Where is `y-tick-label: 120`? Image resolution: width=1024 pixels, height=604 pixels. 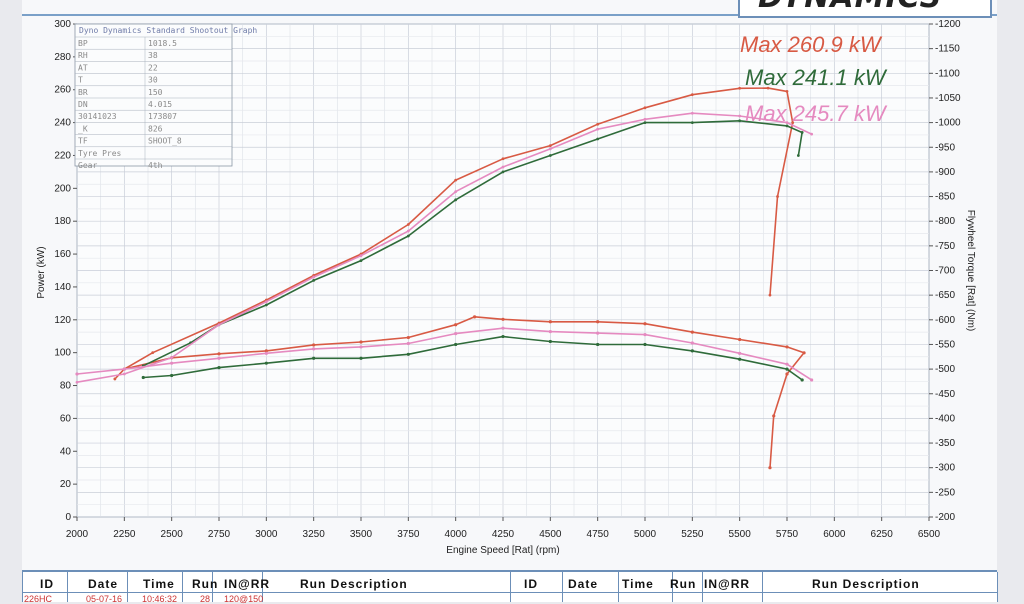
y-tick-label: 120 is located at coordinates (62, 320).